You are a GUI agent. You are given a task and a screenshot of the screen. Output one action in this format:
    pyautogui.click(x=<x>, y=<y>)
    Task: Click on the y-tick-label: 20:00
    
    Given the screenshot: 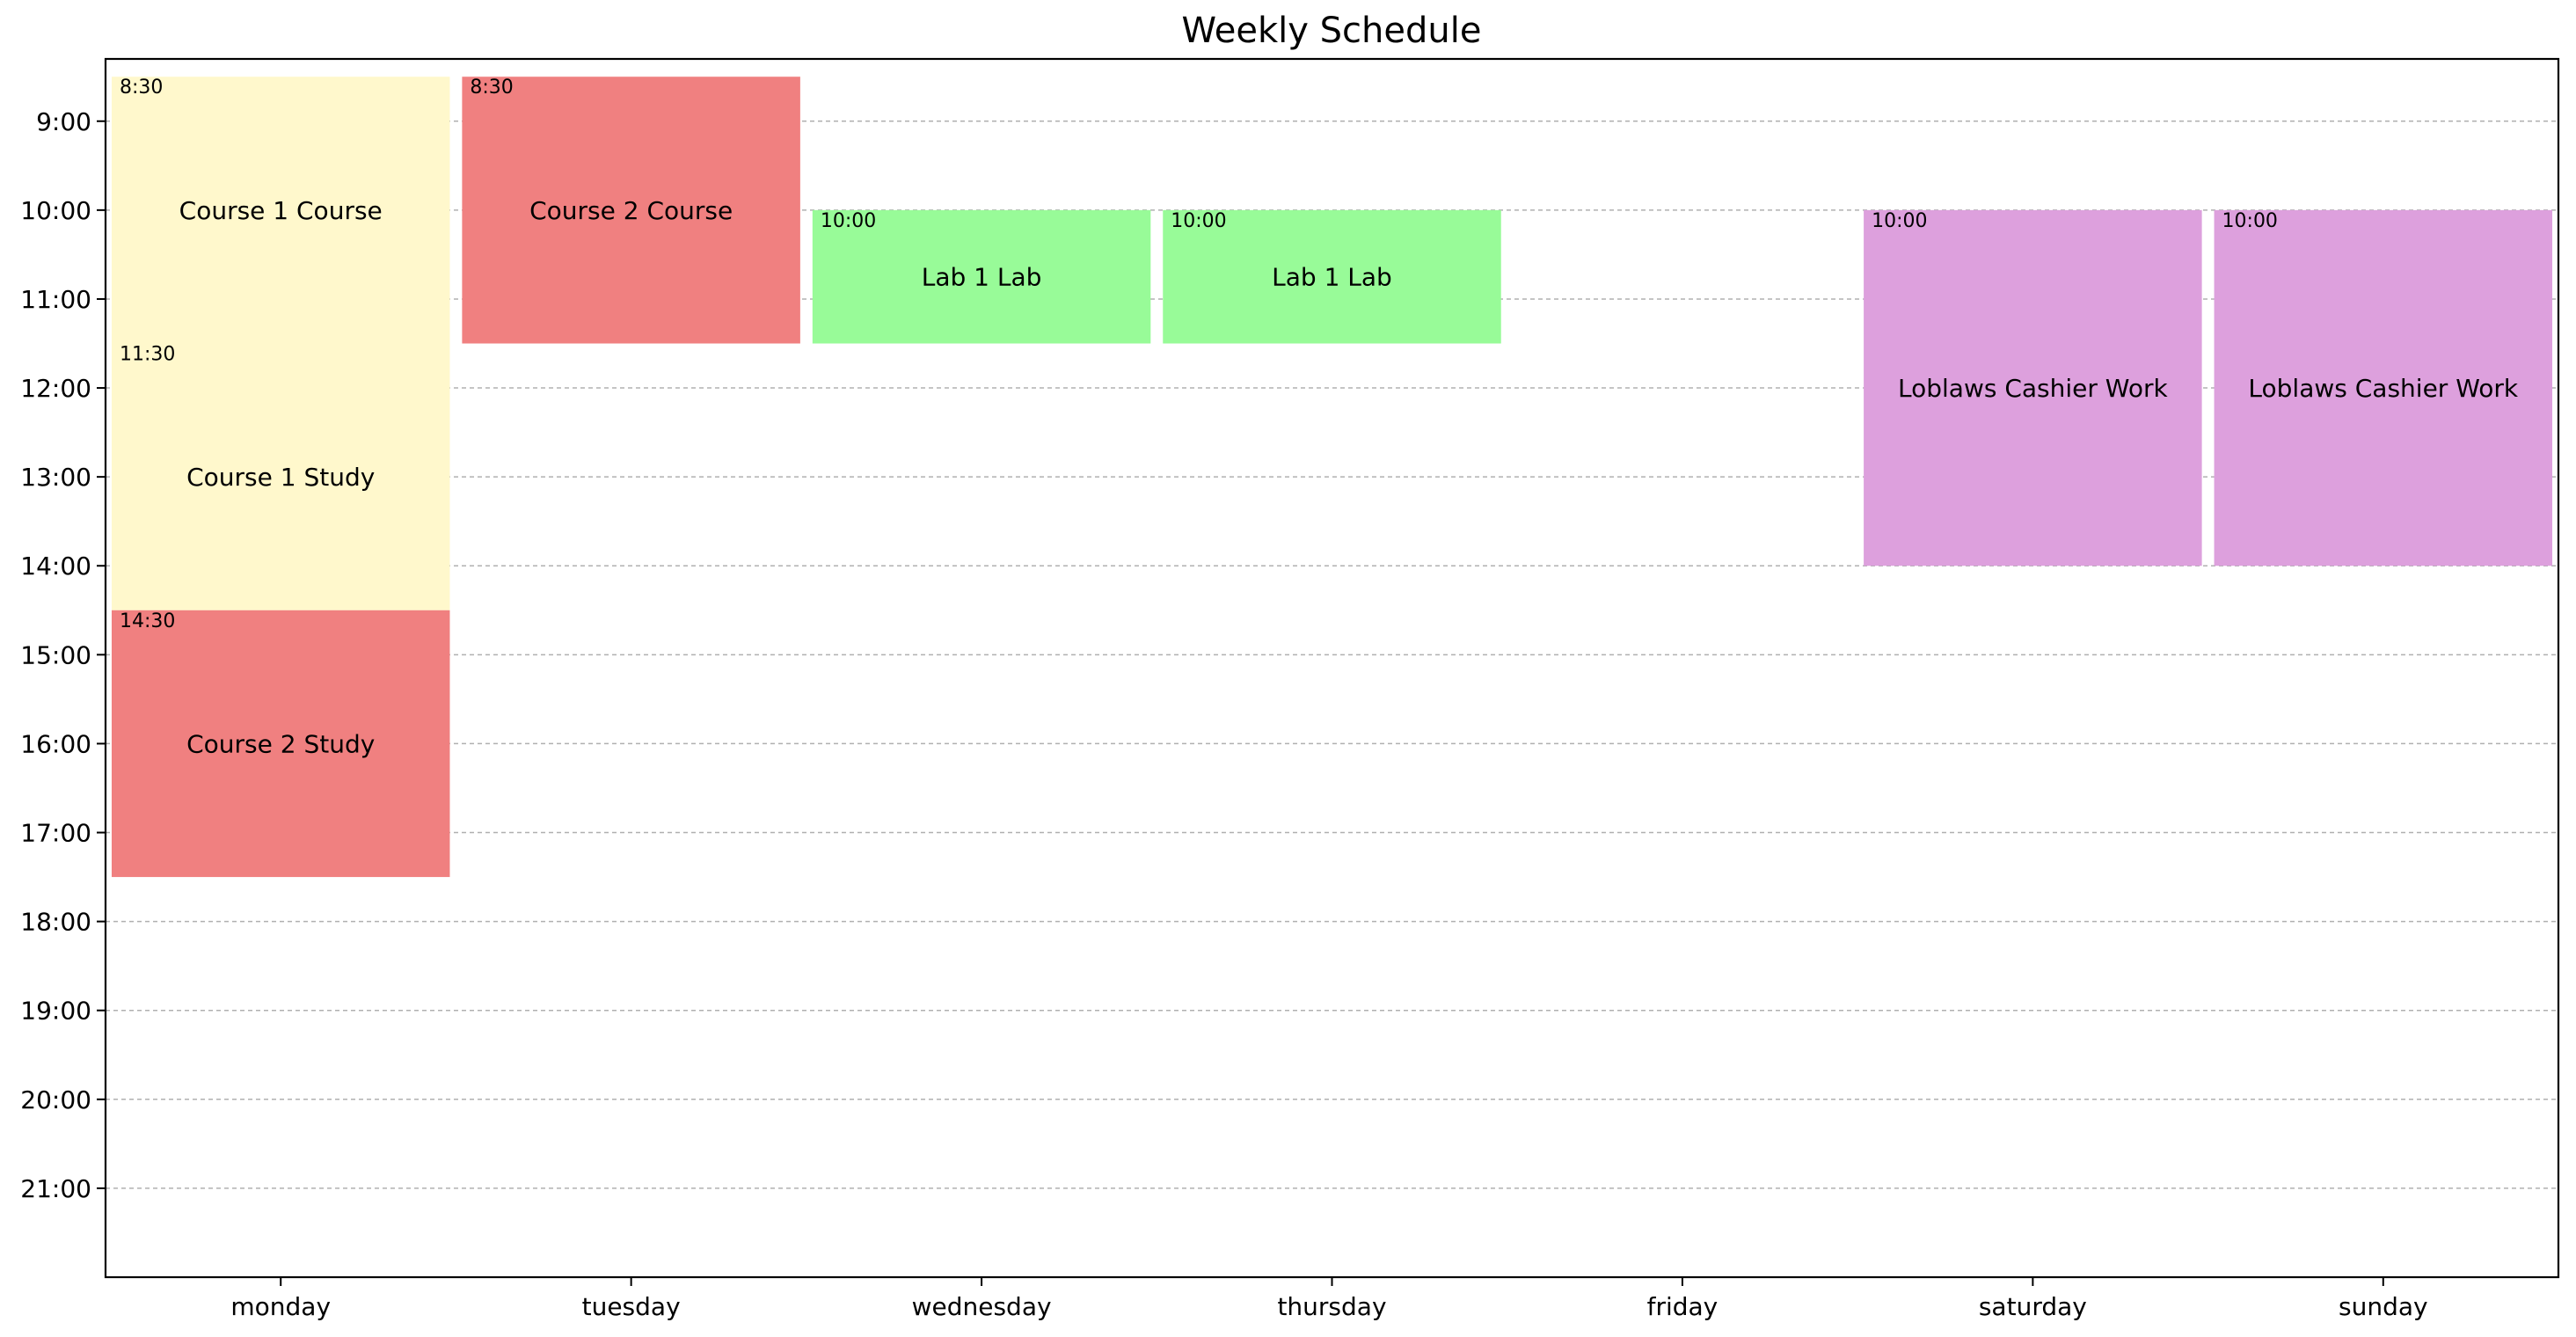 What is the action you would take?
    pyautogui.click(x=55, y=1099)
    